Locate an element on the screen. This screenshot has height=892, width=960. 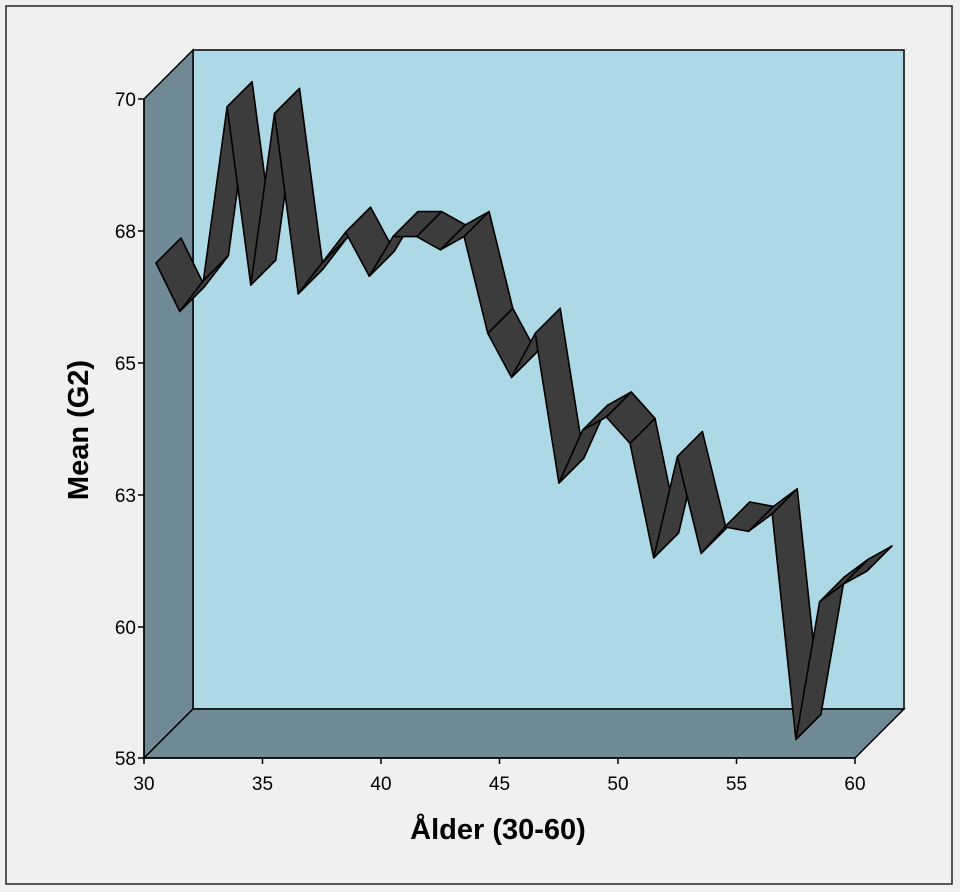
floor is located at coordinates (524, 733).